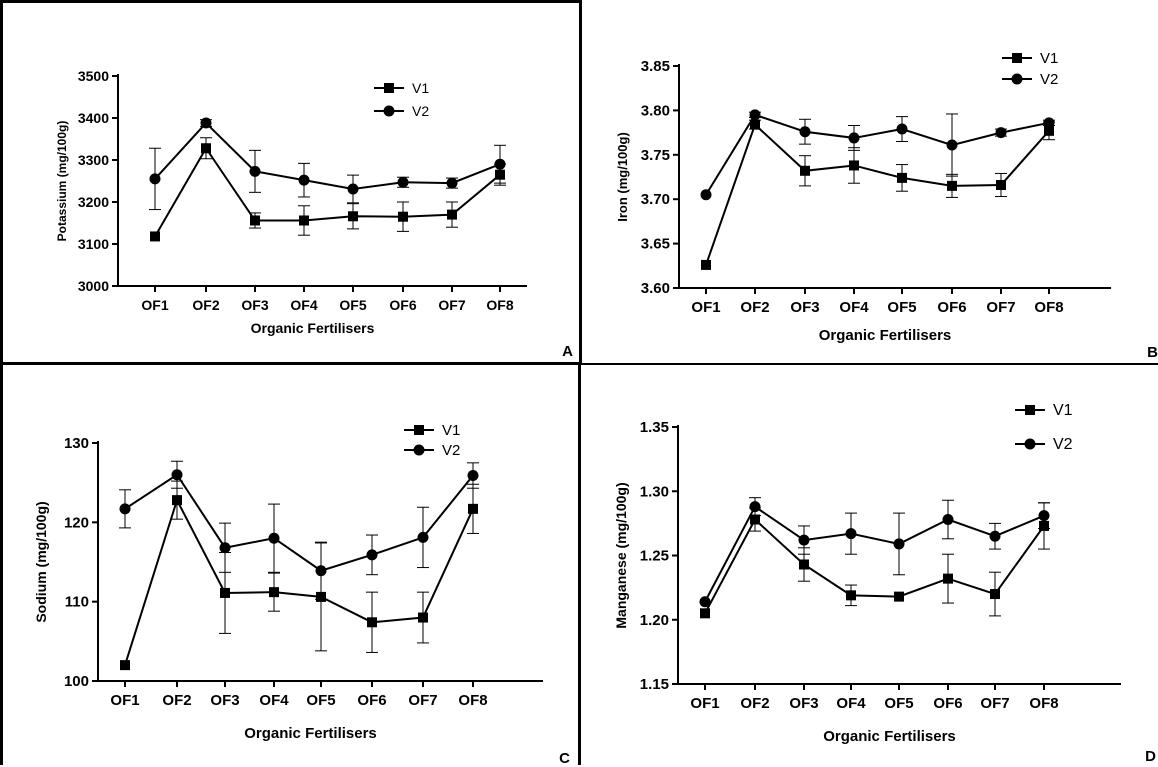  What do you see at coordinates (851, 703) in the screenshot?
I see `x-tick-label: OF4` at bounding box center [851, 703].